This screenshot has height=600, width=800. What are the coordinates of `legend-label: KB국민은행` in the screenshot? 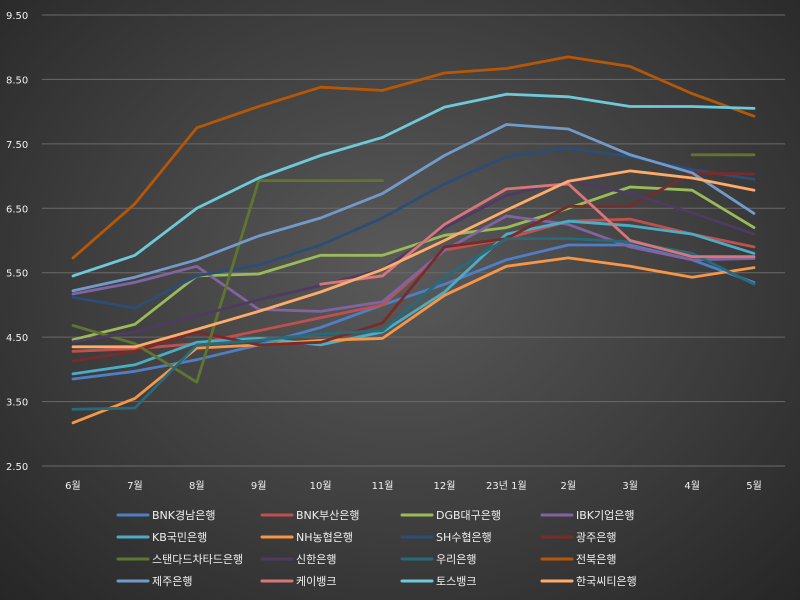 It's located at (179, 537).